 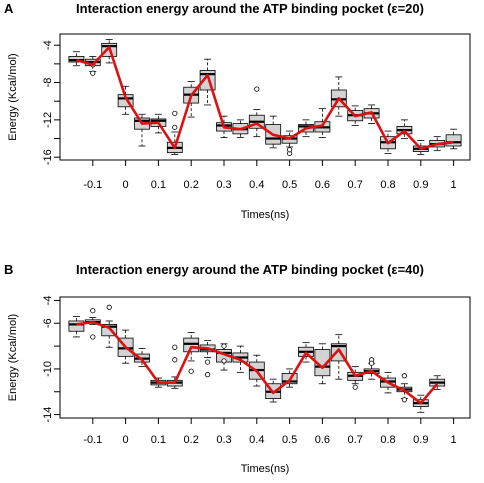 I want to click on y-tick-label: -8, so click(x=48, y=83).